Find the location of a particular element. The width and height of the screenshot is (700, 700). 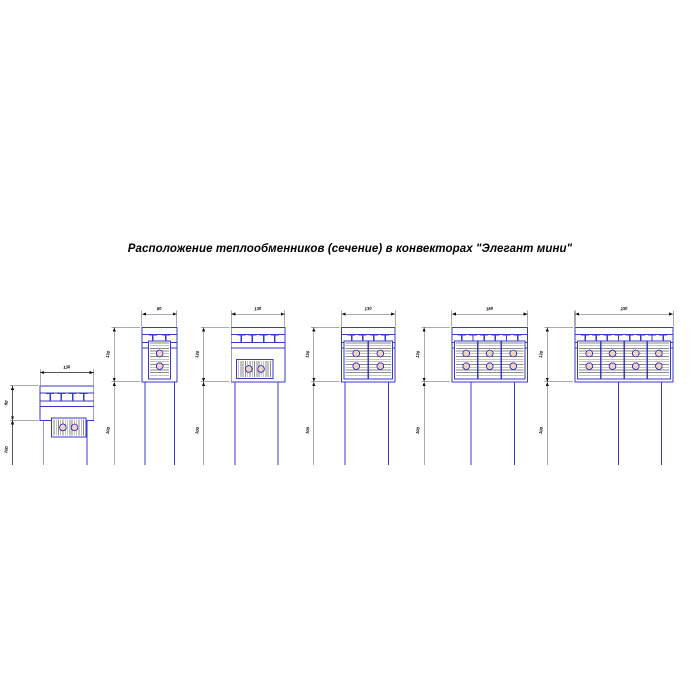

dim-label-height: 80 is located at coordinates (6, 402).